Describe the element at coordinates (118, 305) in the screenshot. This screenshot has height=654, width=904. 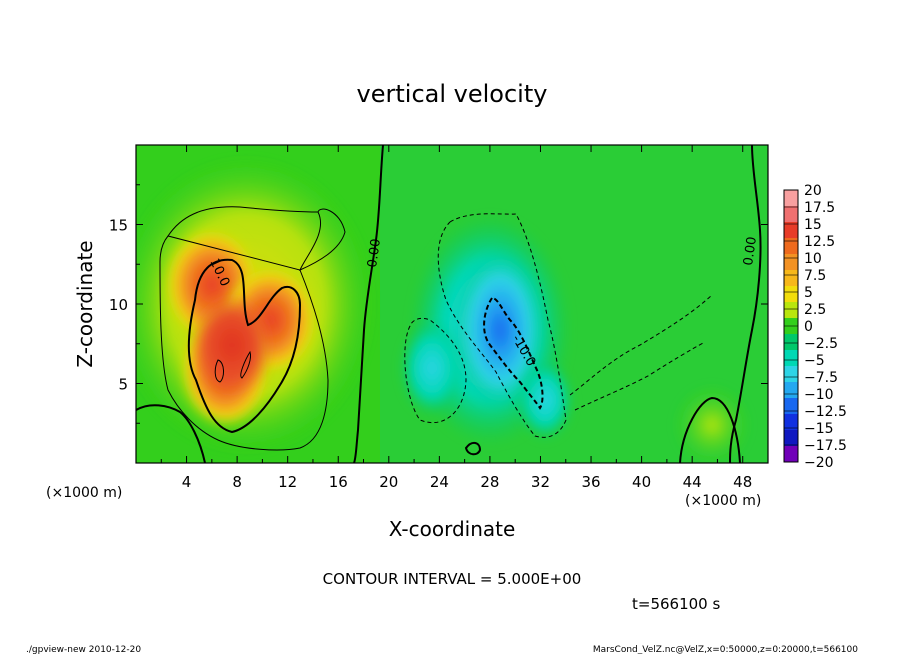
I see `y-tick-label: 10` at that location.